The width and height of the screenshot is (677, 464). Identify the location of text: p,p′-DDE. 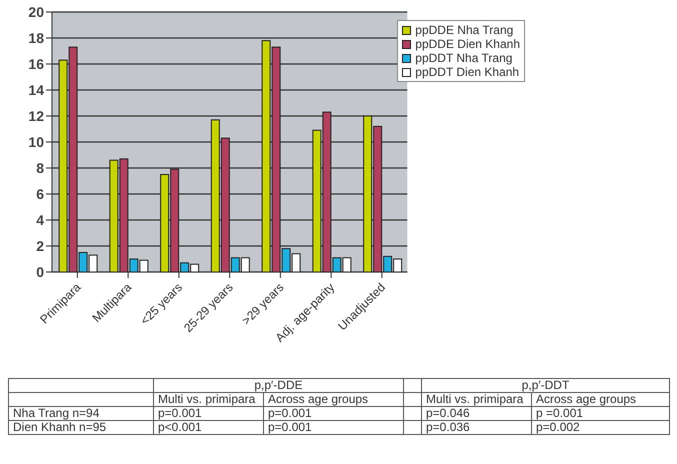
(279, 385).